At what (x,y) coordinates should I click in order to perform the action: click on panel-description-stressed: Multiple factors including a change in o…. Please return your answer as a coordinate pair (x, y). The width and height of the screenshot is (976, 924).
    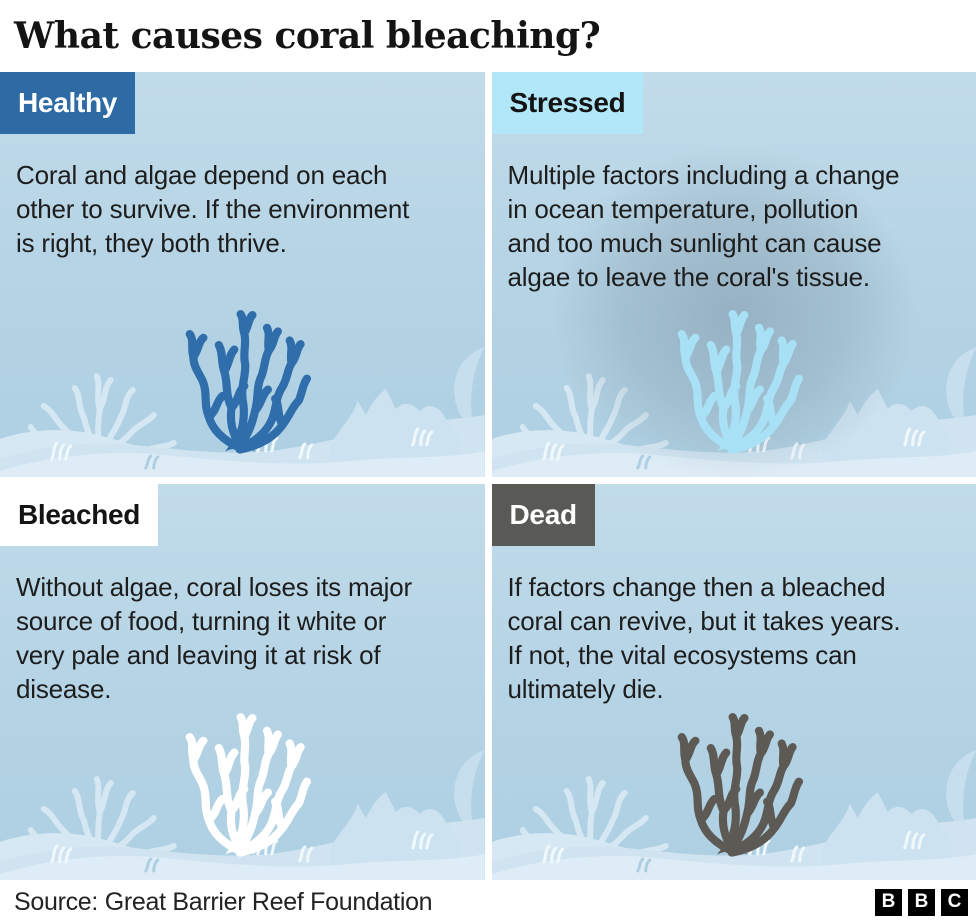
    Looking at the image, I should click on (703, 226).